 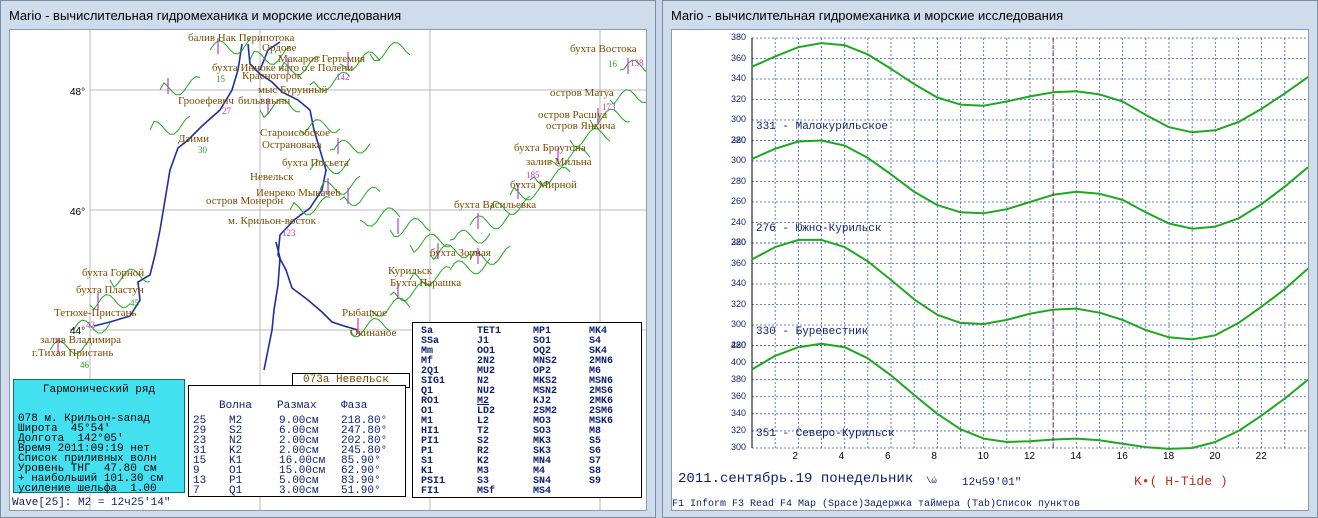 I want to click on constituent-item: M6, so click(x=595, y=371).